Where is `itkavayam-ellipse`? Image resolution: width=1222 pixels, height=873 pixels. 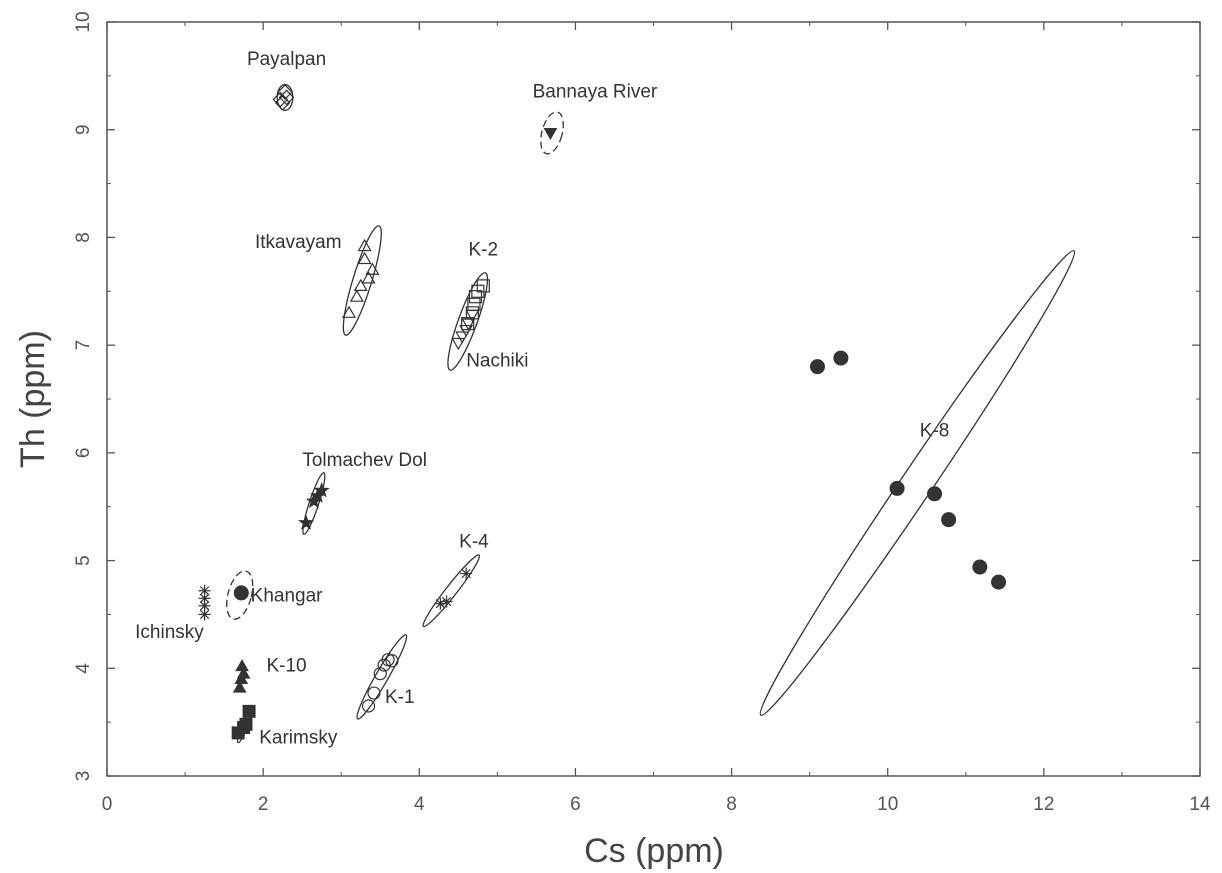
itkavayam-ellipse is located at coordinates (362, 280).